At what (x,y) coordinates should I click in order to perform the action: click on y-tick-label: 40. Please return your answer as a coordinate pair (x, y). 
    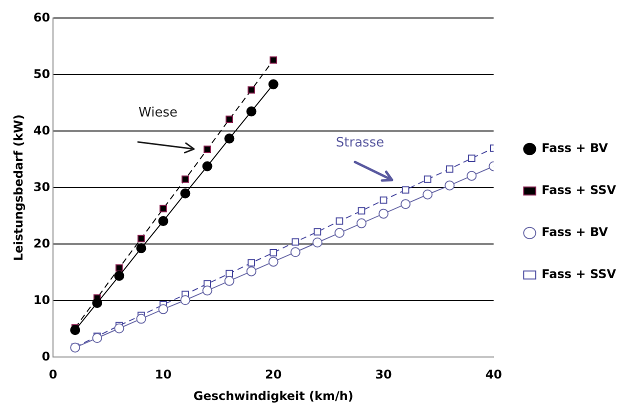
    Looking at the image, I should click on (41, 130).